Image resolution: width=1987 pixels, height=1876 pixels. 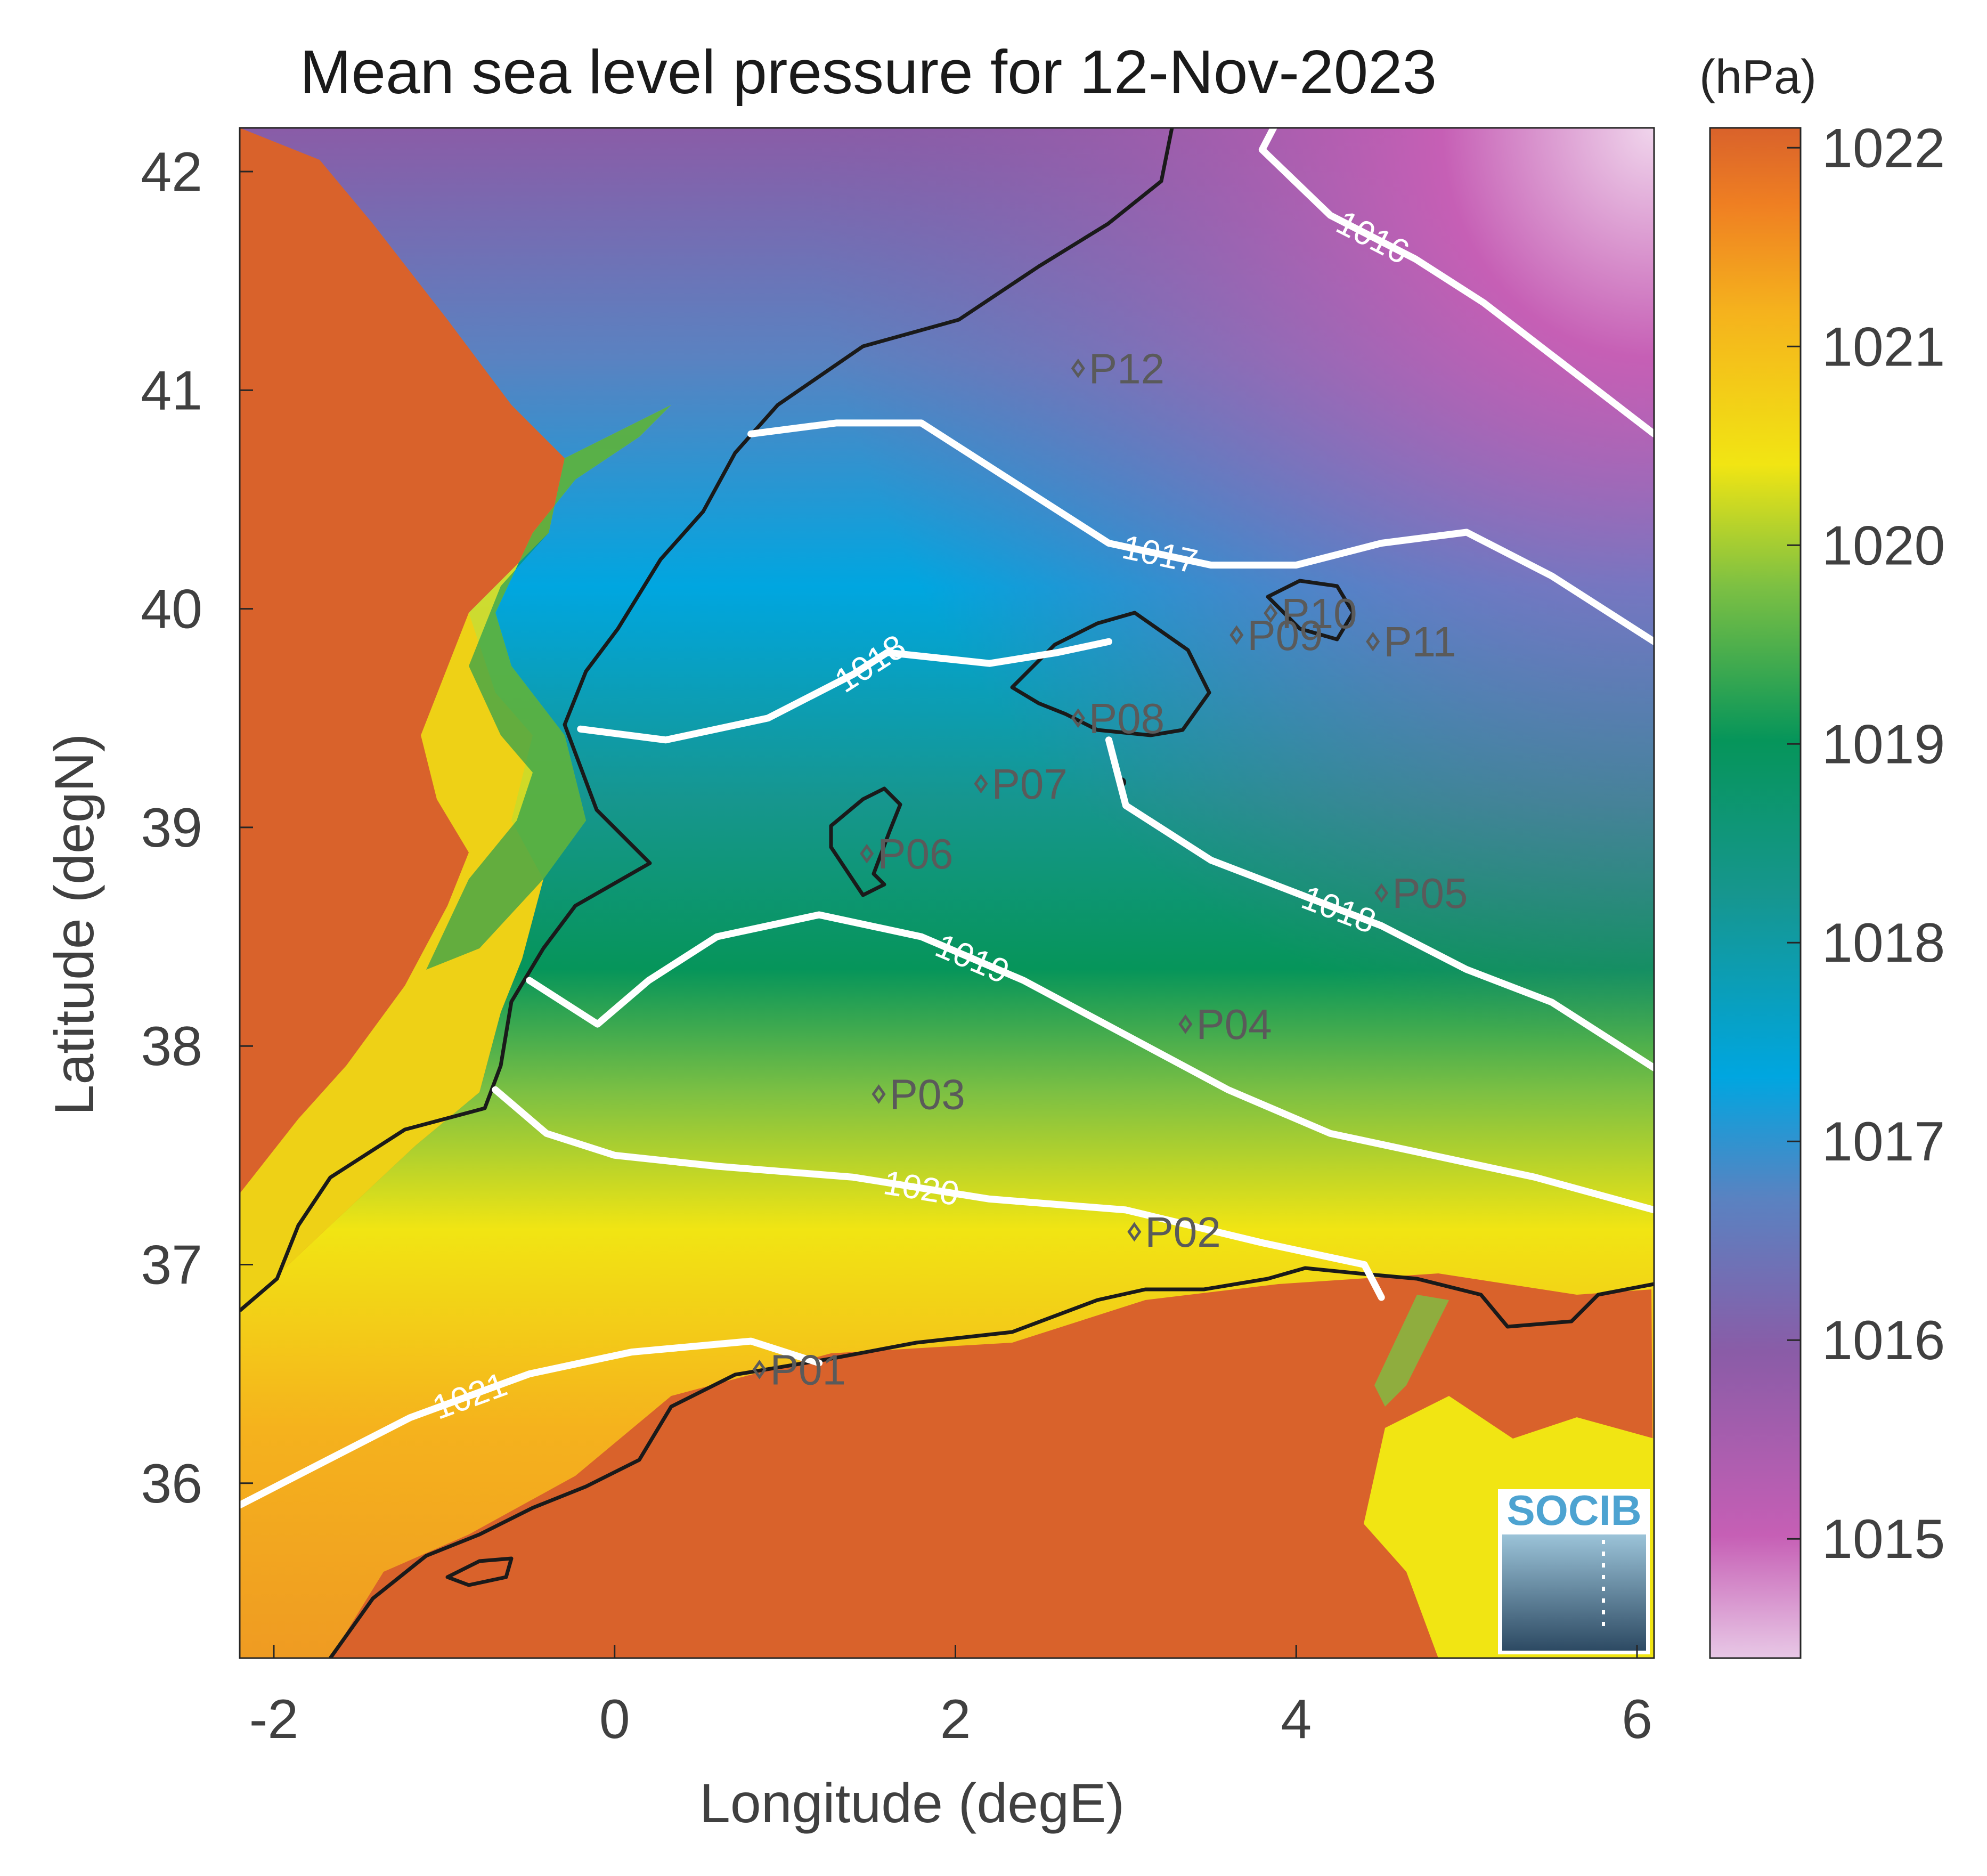 I want to click on station-label: P02, so click(x=1182, y=1232).